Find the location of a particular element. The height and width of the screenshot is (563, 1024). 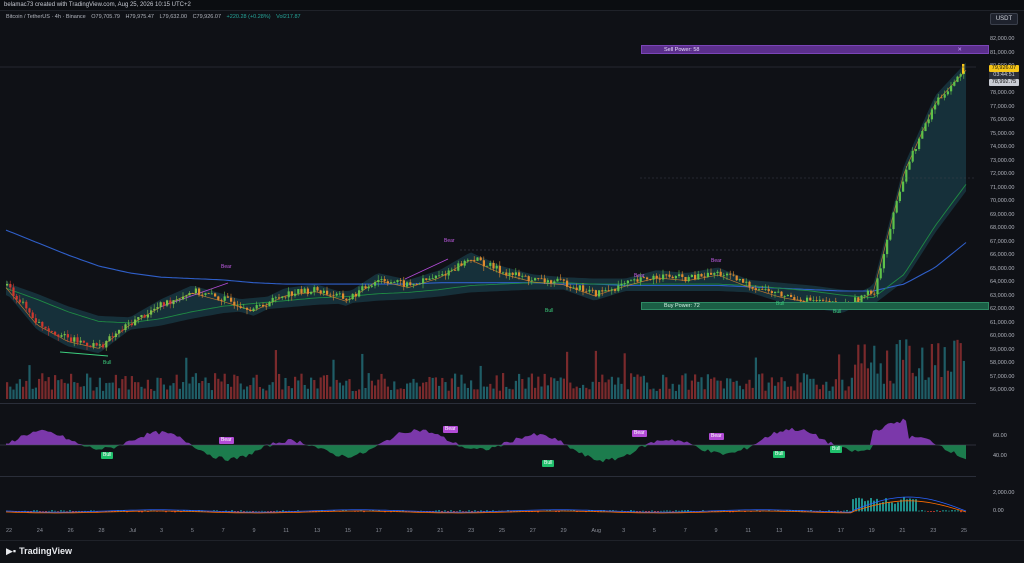

time-axis-label: 7 is located at coordinates (223, 531).